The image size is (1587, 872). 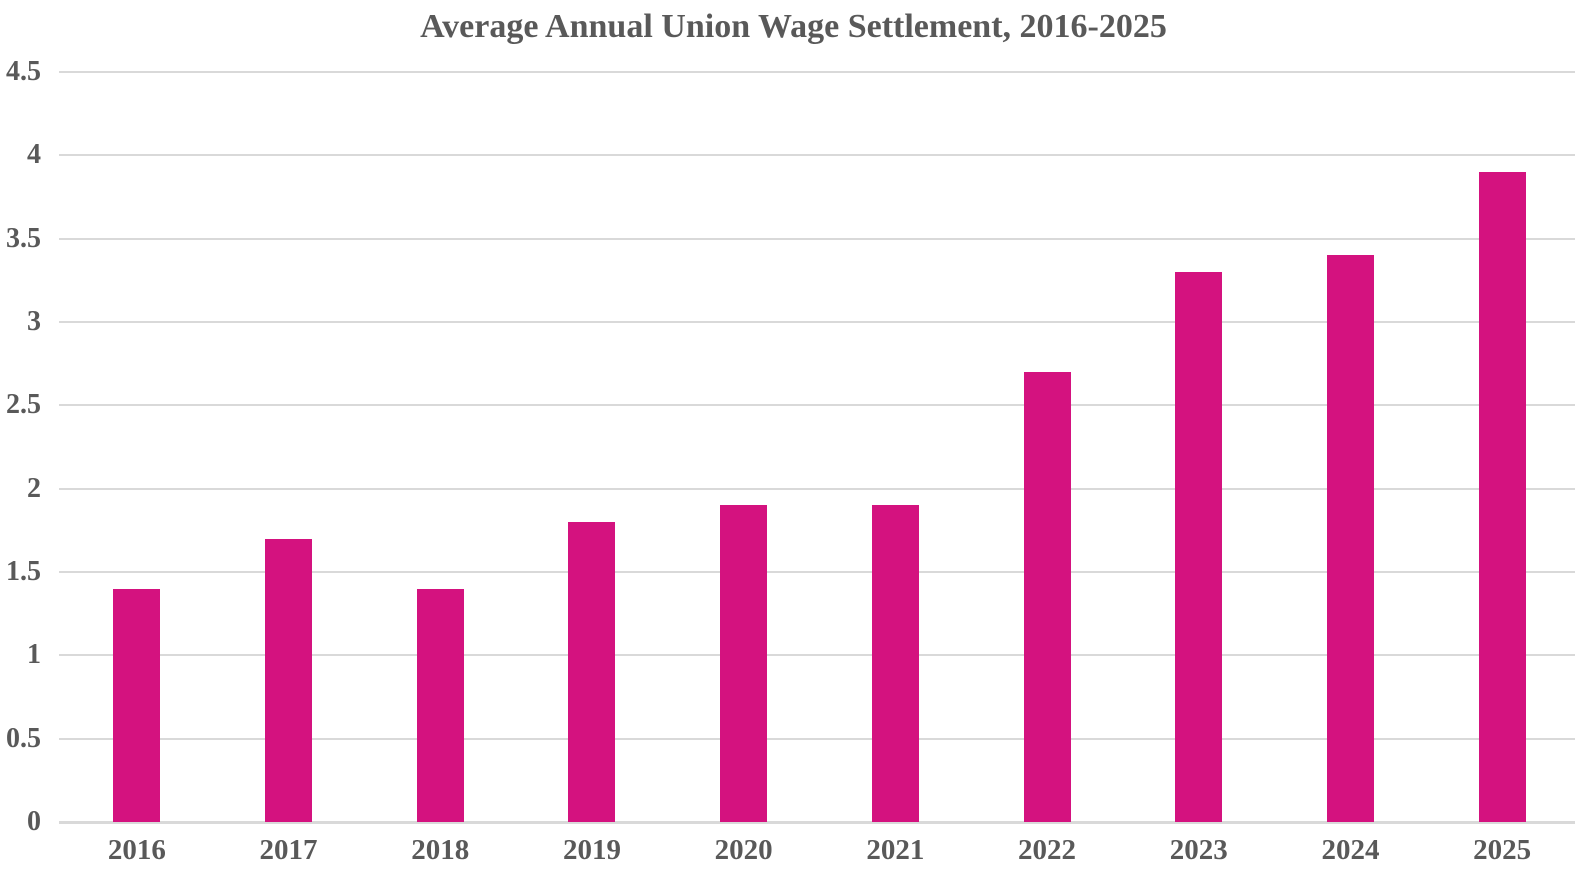 What do you see at coordinates (592, 672) in the screenshot?
I see `bar-2019` at bounding box center [592, 672].